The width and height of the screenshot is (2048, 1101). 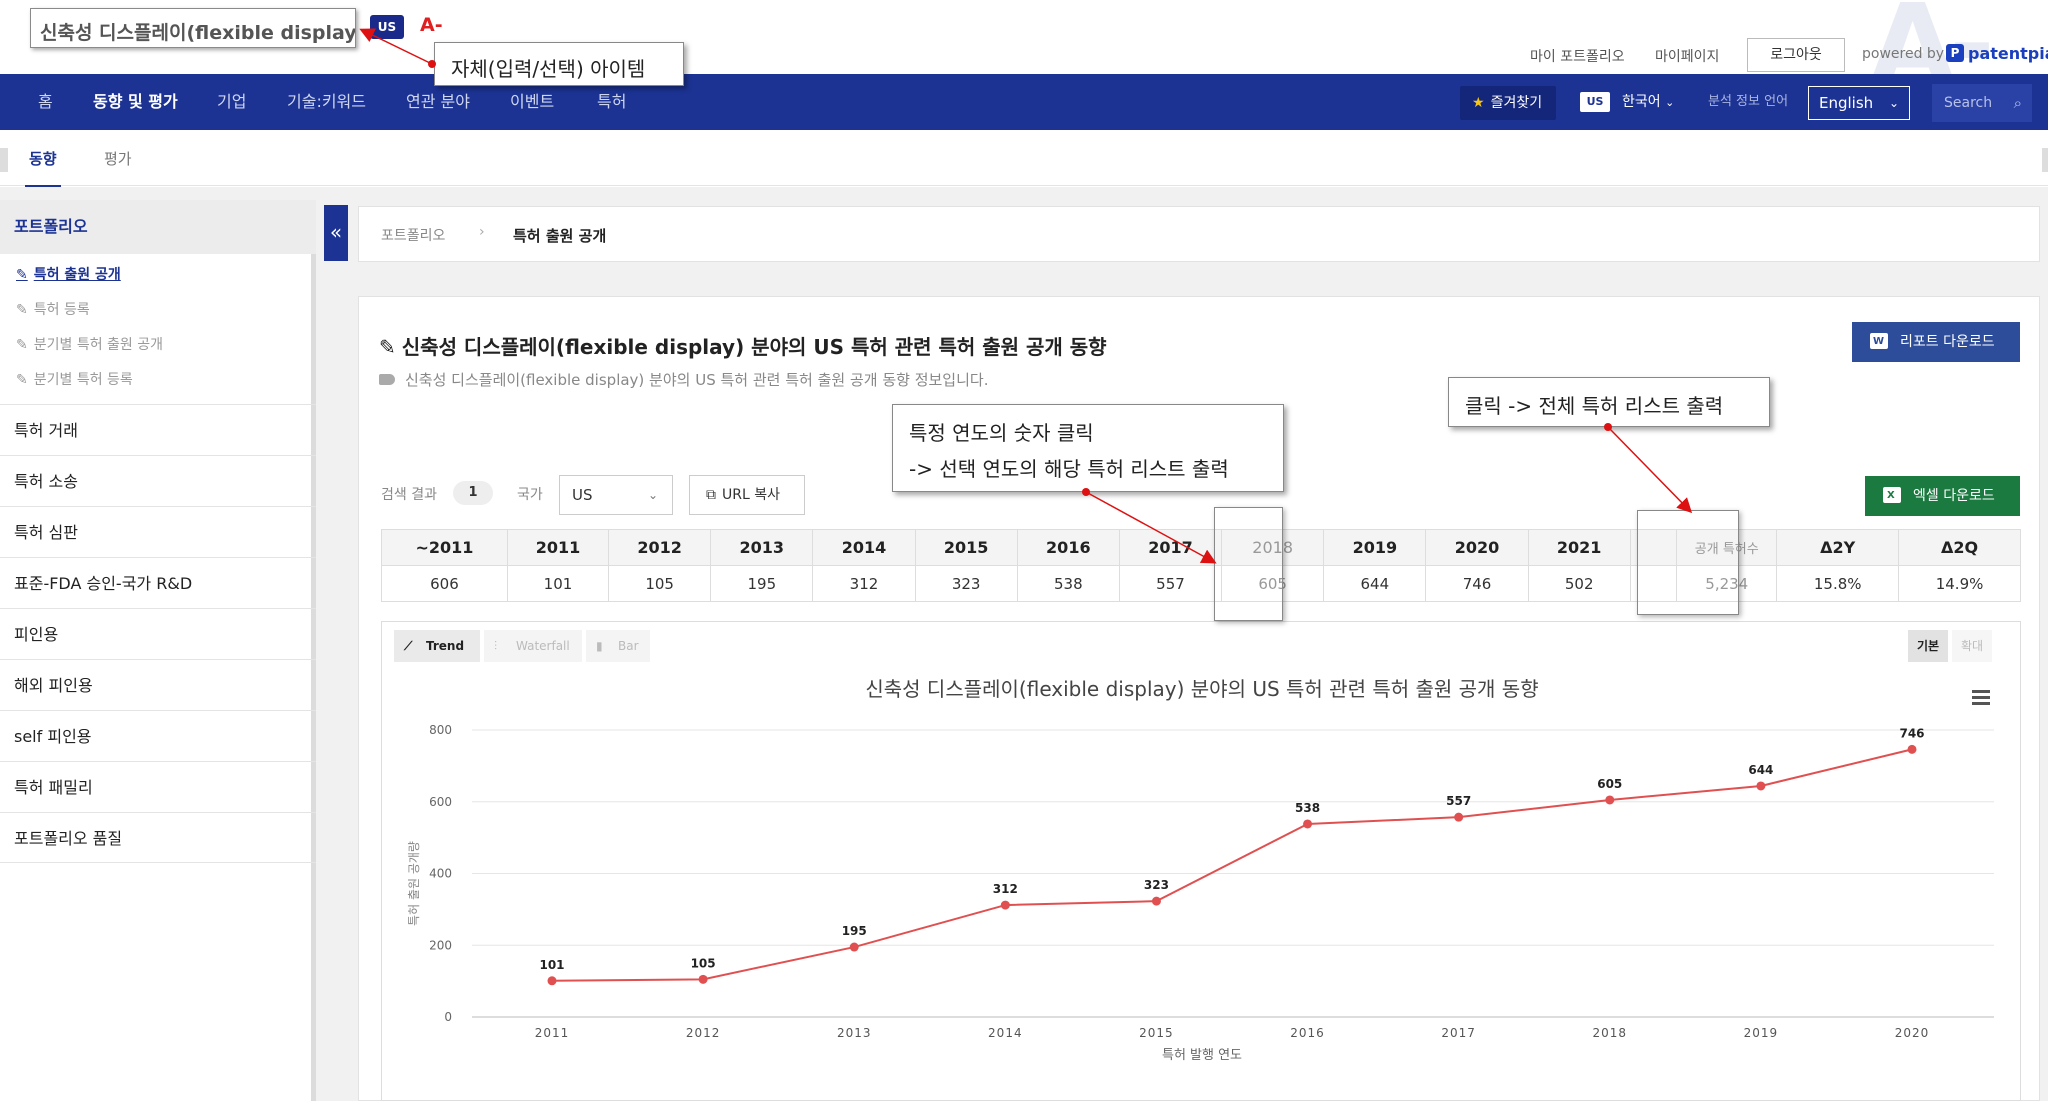 What do you see at coordinates (1170, 583) in the screenshot?
I see `year-count-cell: 557` at bounding box center [1170, 583].